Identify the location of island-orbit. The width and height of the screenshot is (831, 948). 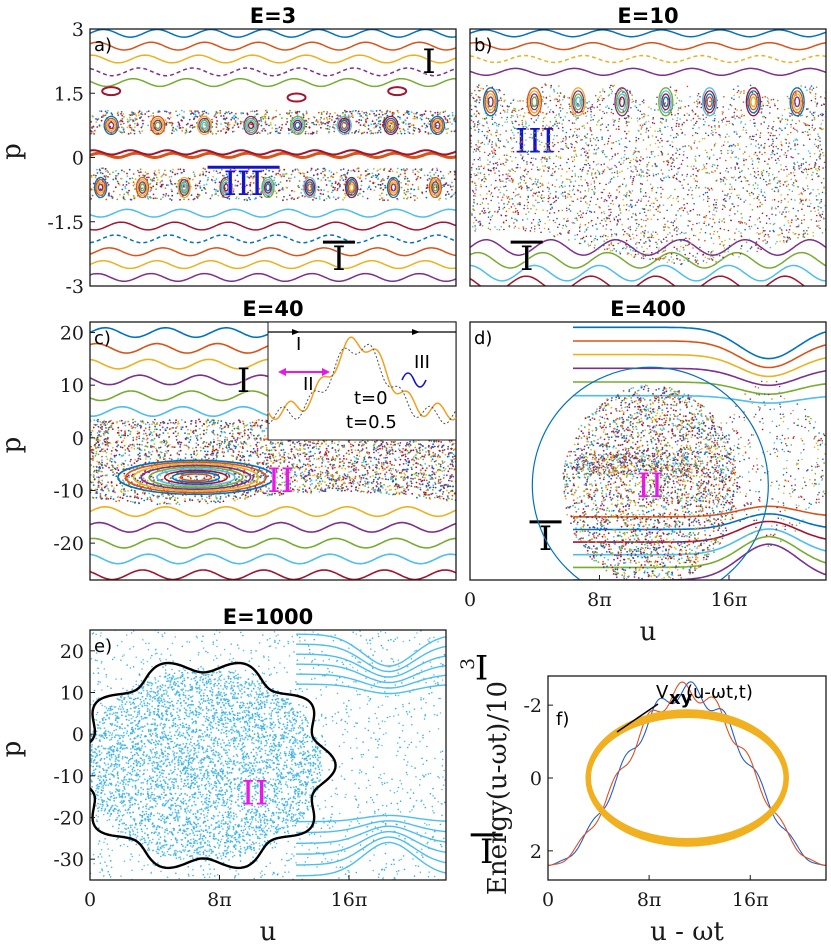
(435, 187).